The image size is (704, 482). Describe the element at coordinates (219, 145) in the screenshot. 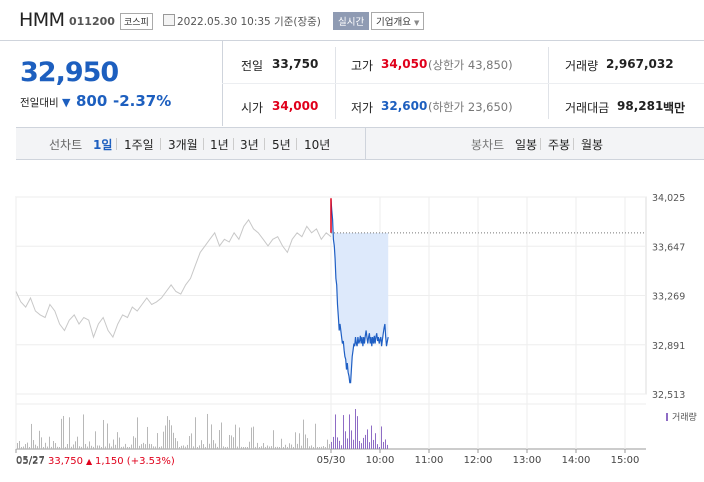

I see `tab-1year: 1년` at that location.